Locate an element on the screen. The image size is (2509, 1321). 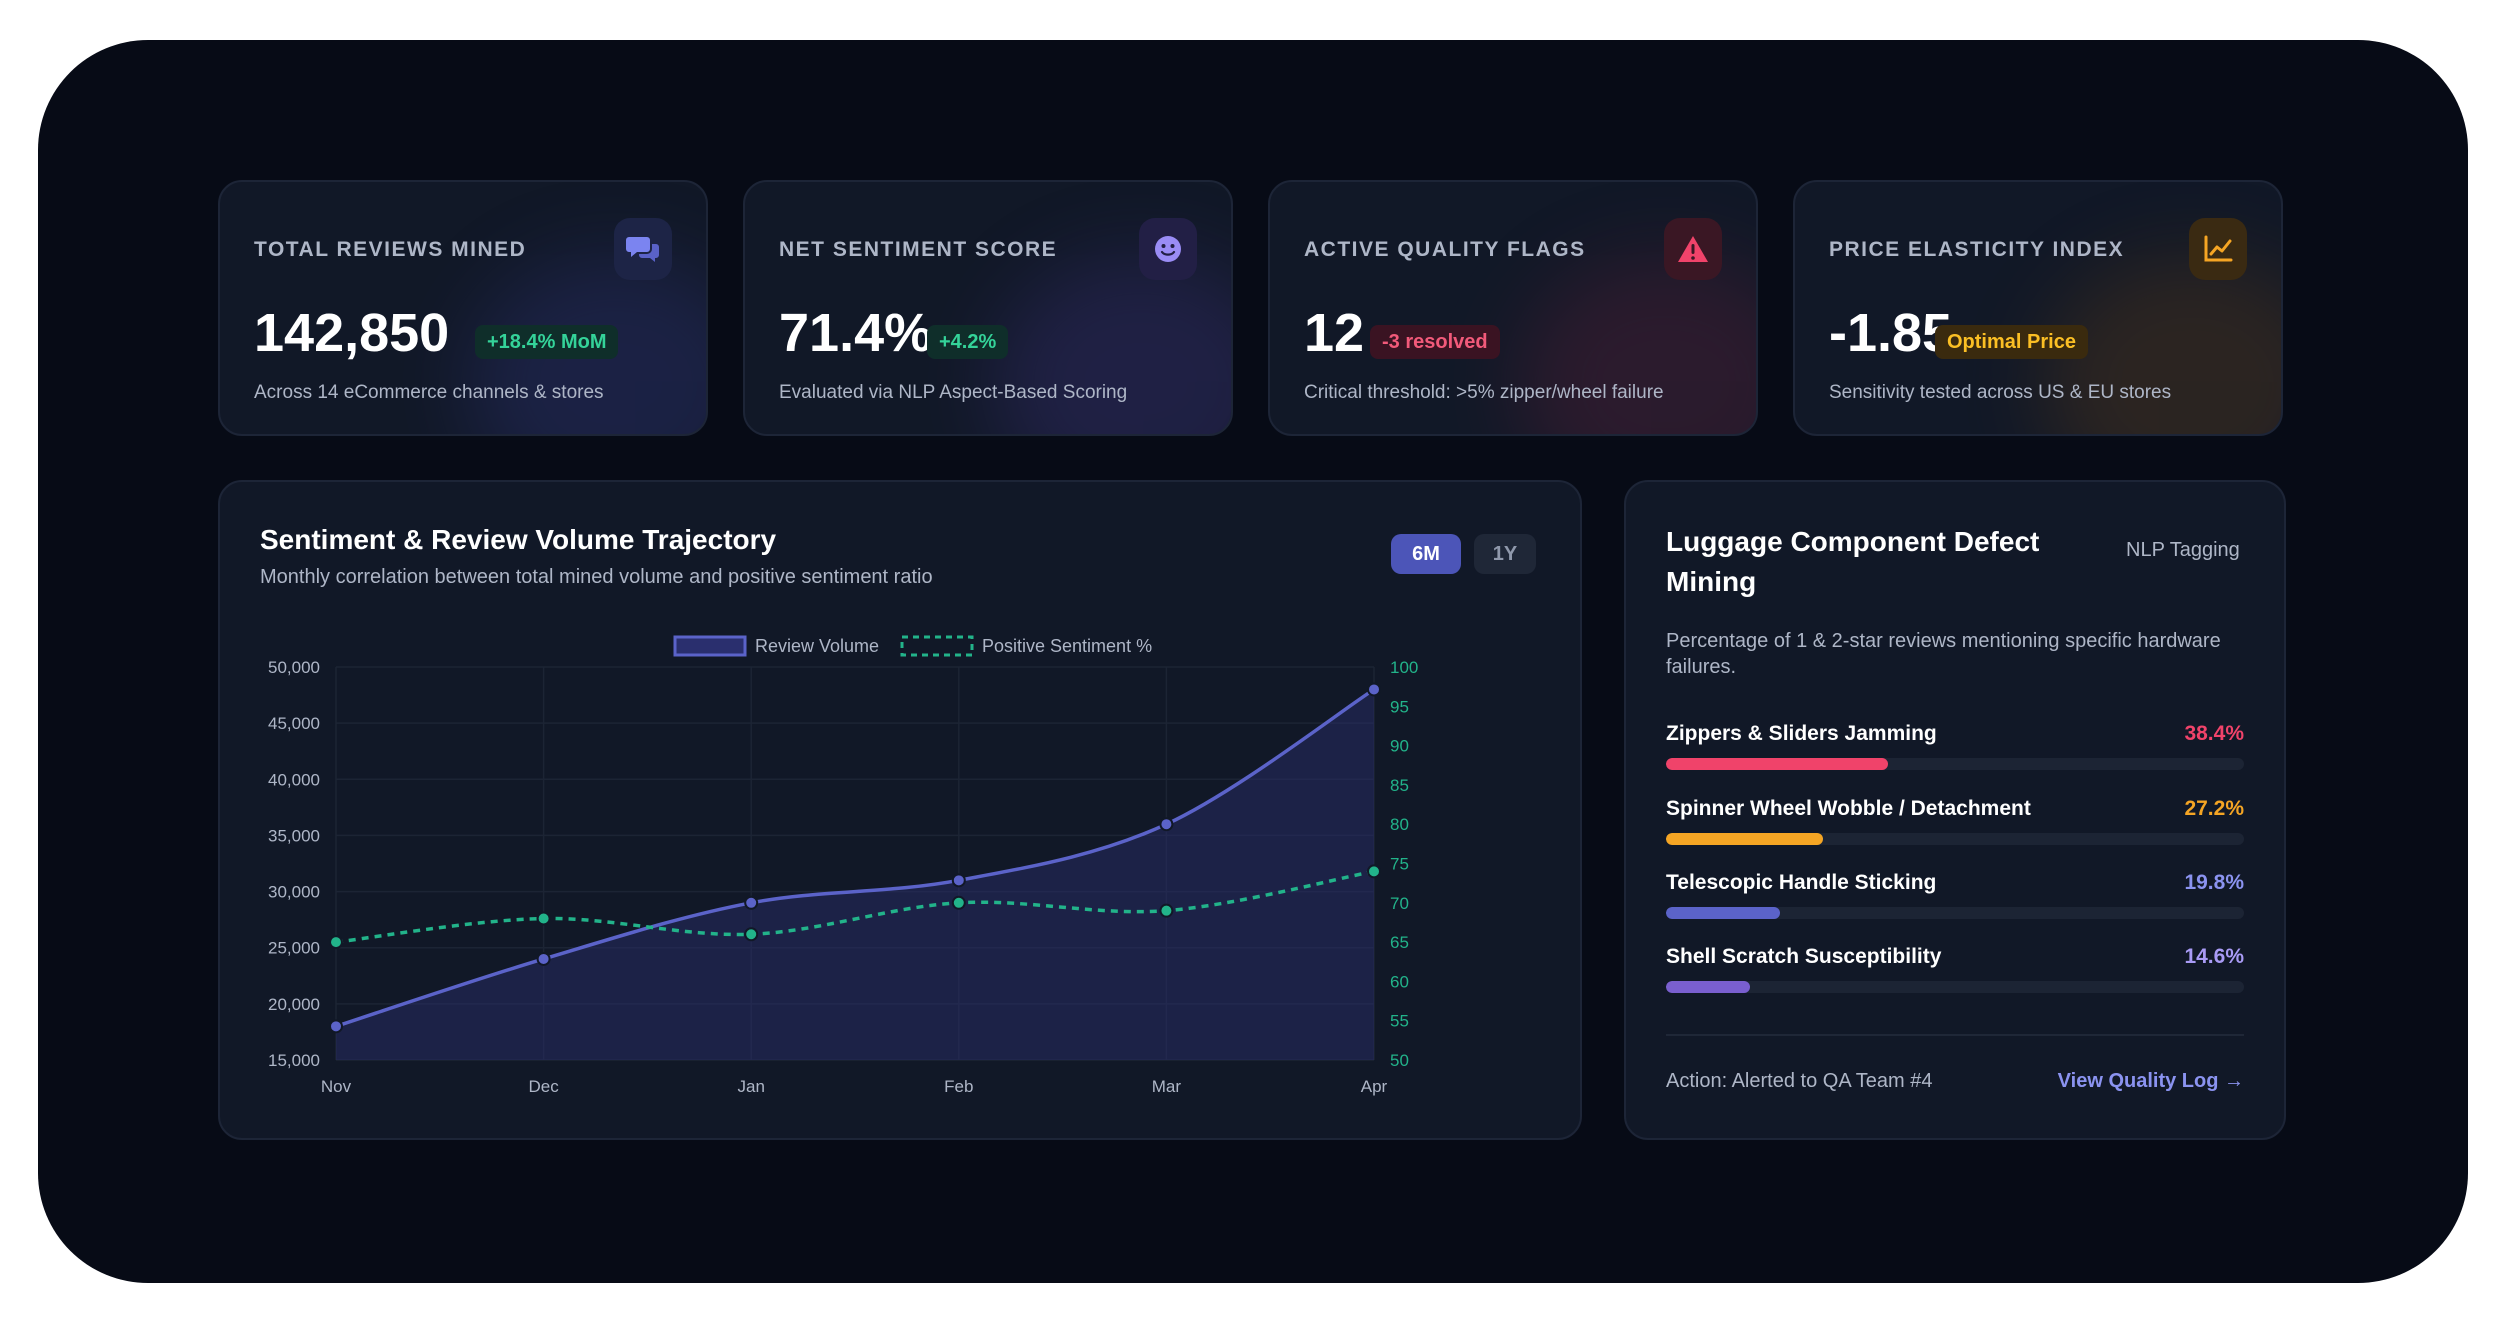
defect-row: Spinner Wheel Wobble / Detachment 27.2% is located at coordinates (1955, 827).